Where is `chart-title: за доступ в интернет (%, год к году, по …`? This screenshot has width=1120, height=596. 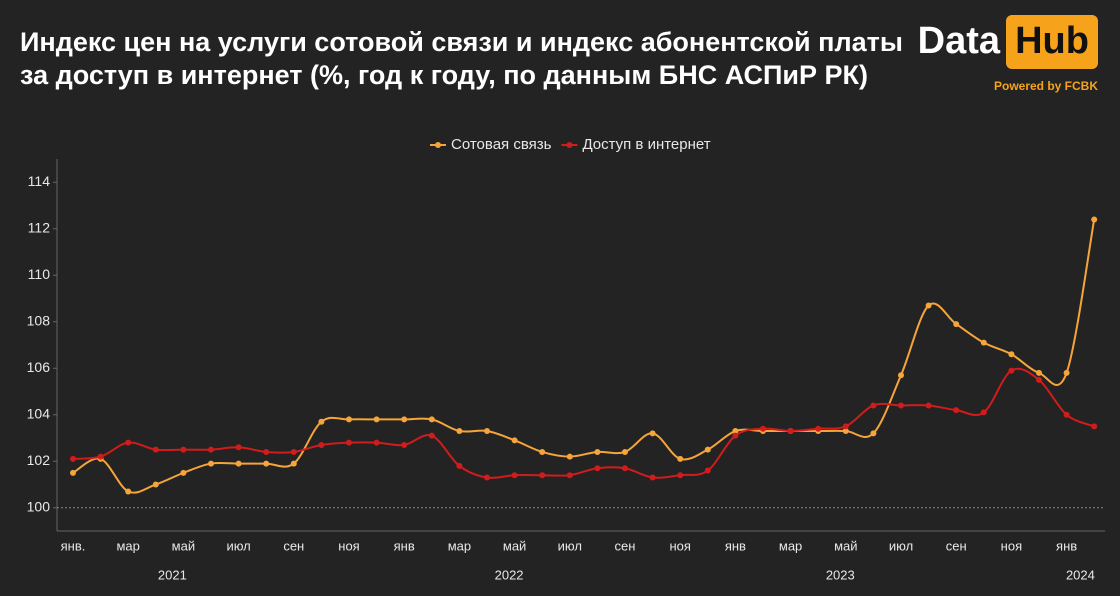 chart-title: за доступ в интернет (%, год к году, по … is located at coordinates (444, 75).